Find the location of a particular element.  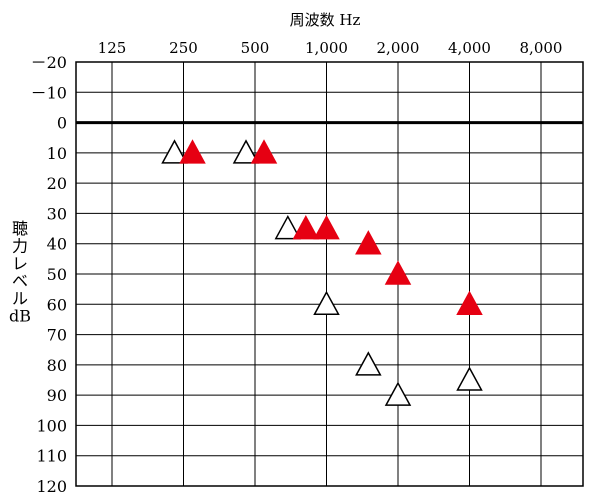

x-tick-label: 4,000 is located at coordinates (469, 48).